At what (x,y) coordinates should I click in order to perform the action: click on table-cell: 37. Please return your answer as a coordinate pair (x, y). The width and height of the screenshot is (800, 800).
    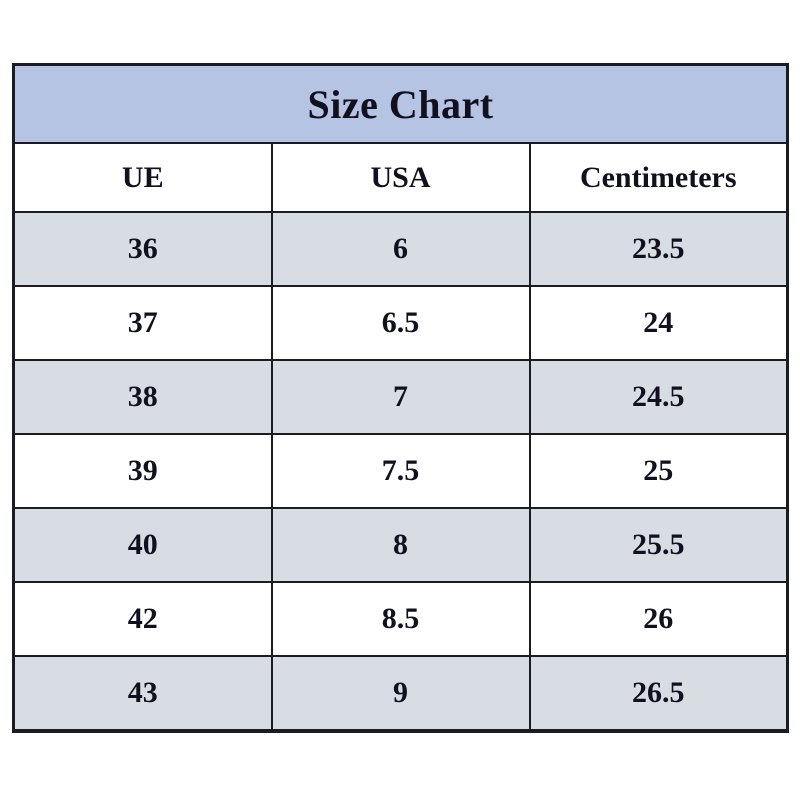
    Looking at the image, I should click on (142, 323).